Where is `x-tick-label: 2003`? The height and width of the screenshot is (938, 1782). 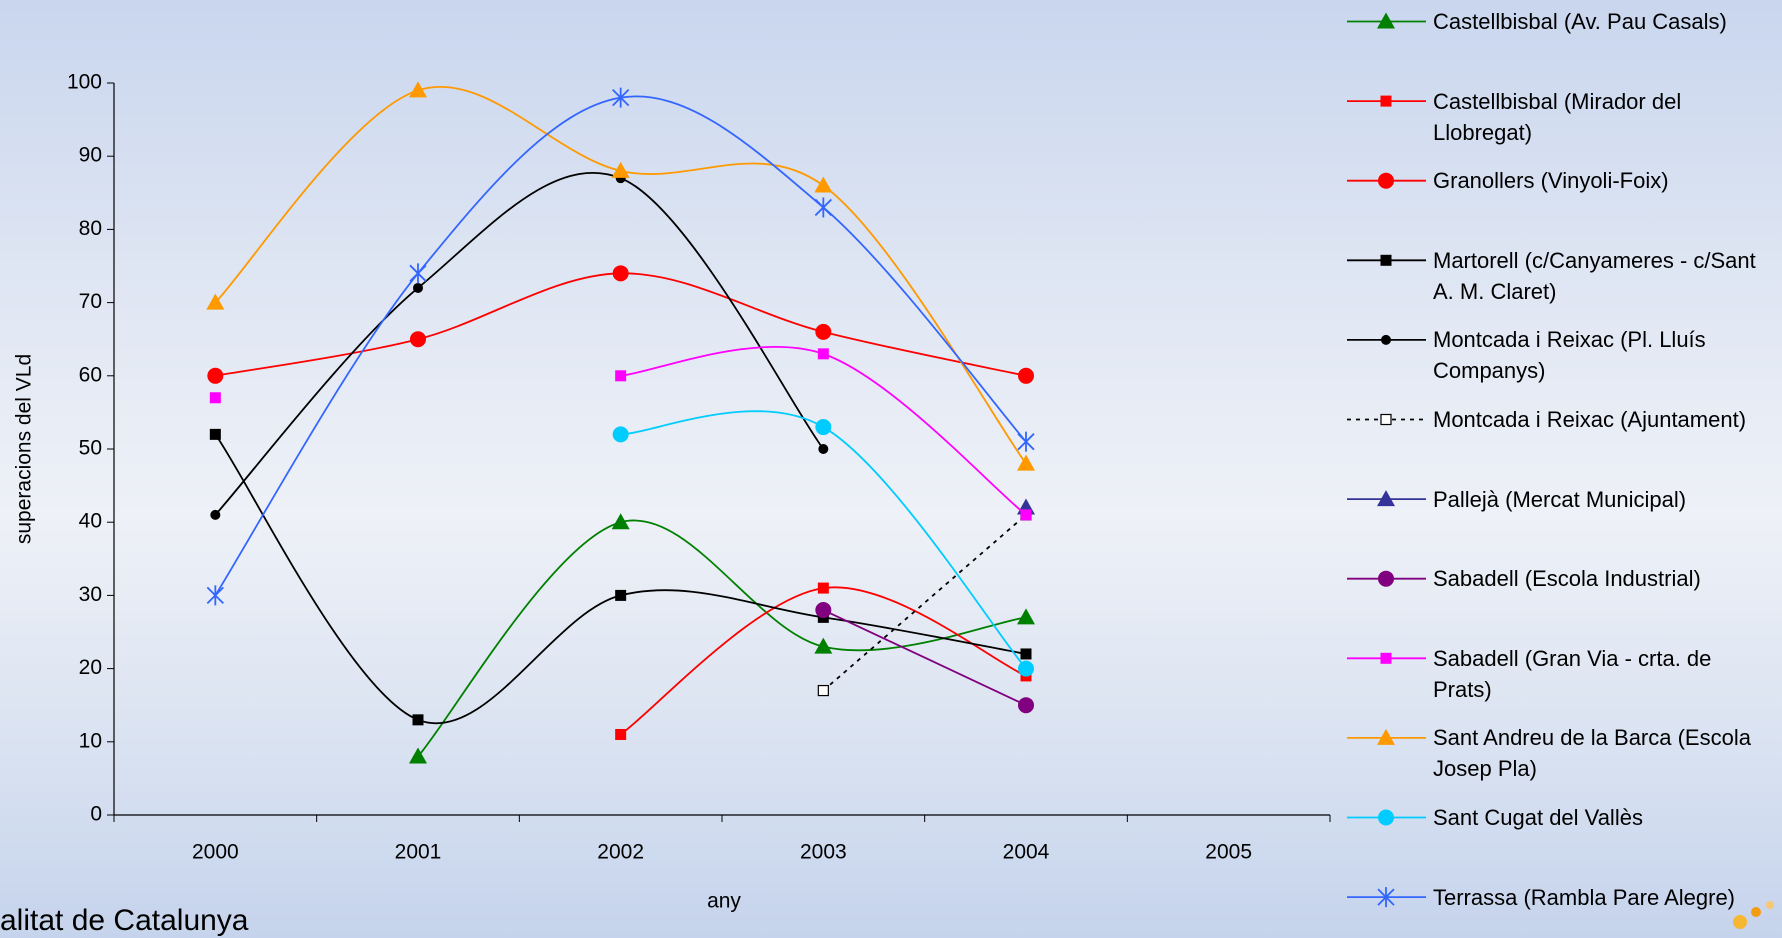 x-tick-label: 2003 is located at coordinates (823, 852).